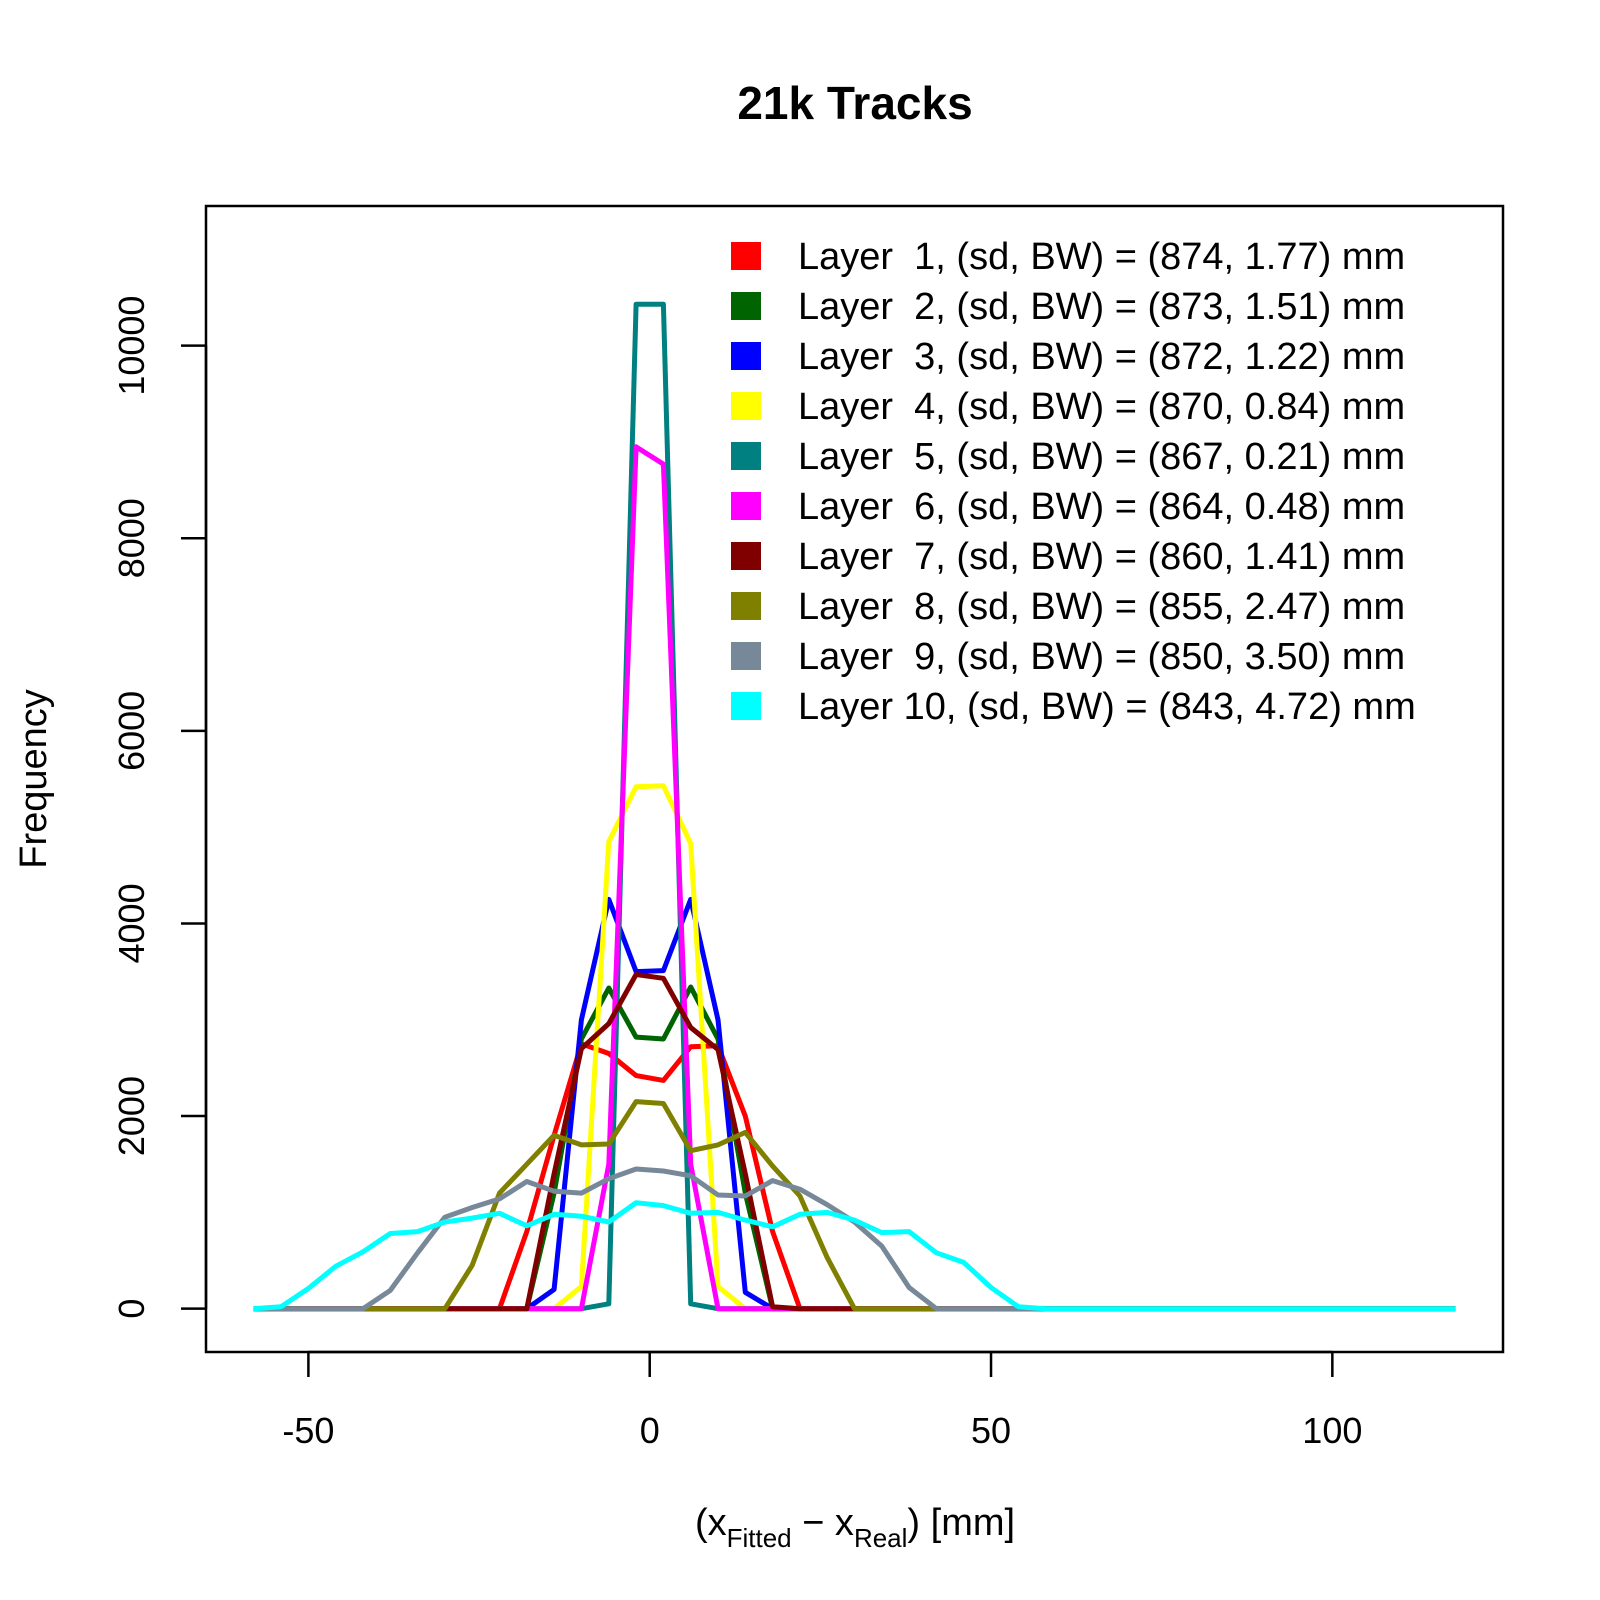  Describe the element at coordinates (823, 1523) in the screenshot. I see `x-label-minus: − x` at that location.